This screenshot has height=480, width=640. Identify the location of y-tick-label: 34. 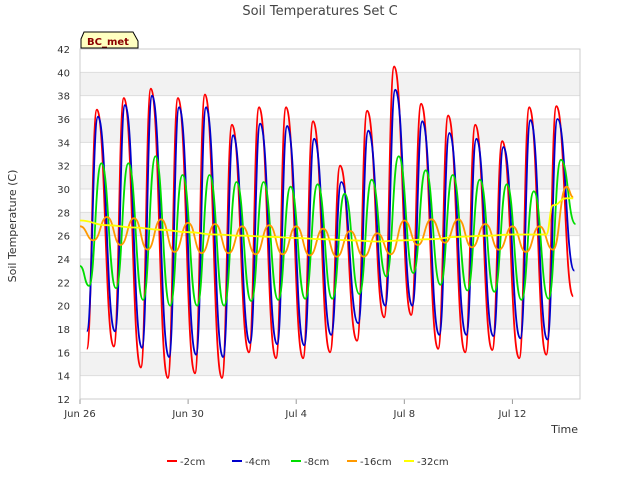
(63, 143).